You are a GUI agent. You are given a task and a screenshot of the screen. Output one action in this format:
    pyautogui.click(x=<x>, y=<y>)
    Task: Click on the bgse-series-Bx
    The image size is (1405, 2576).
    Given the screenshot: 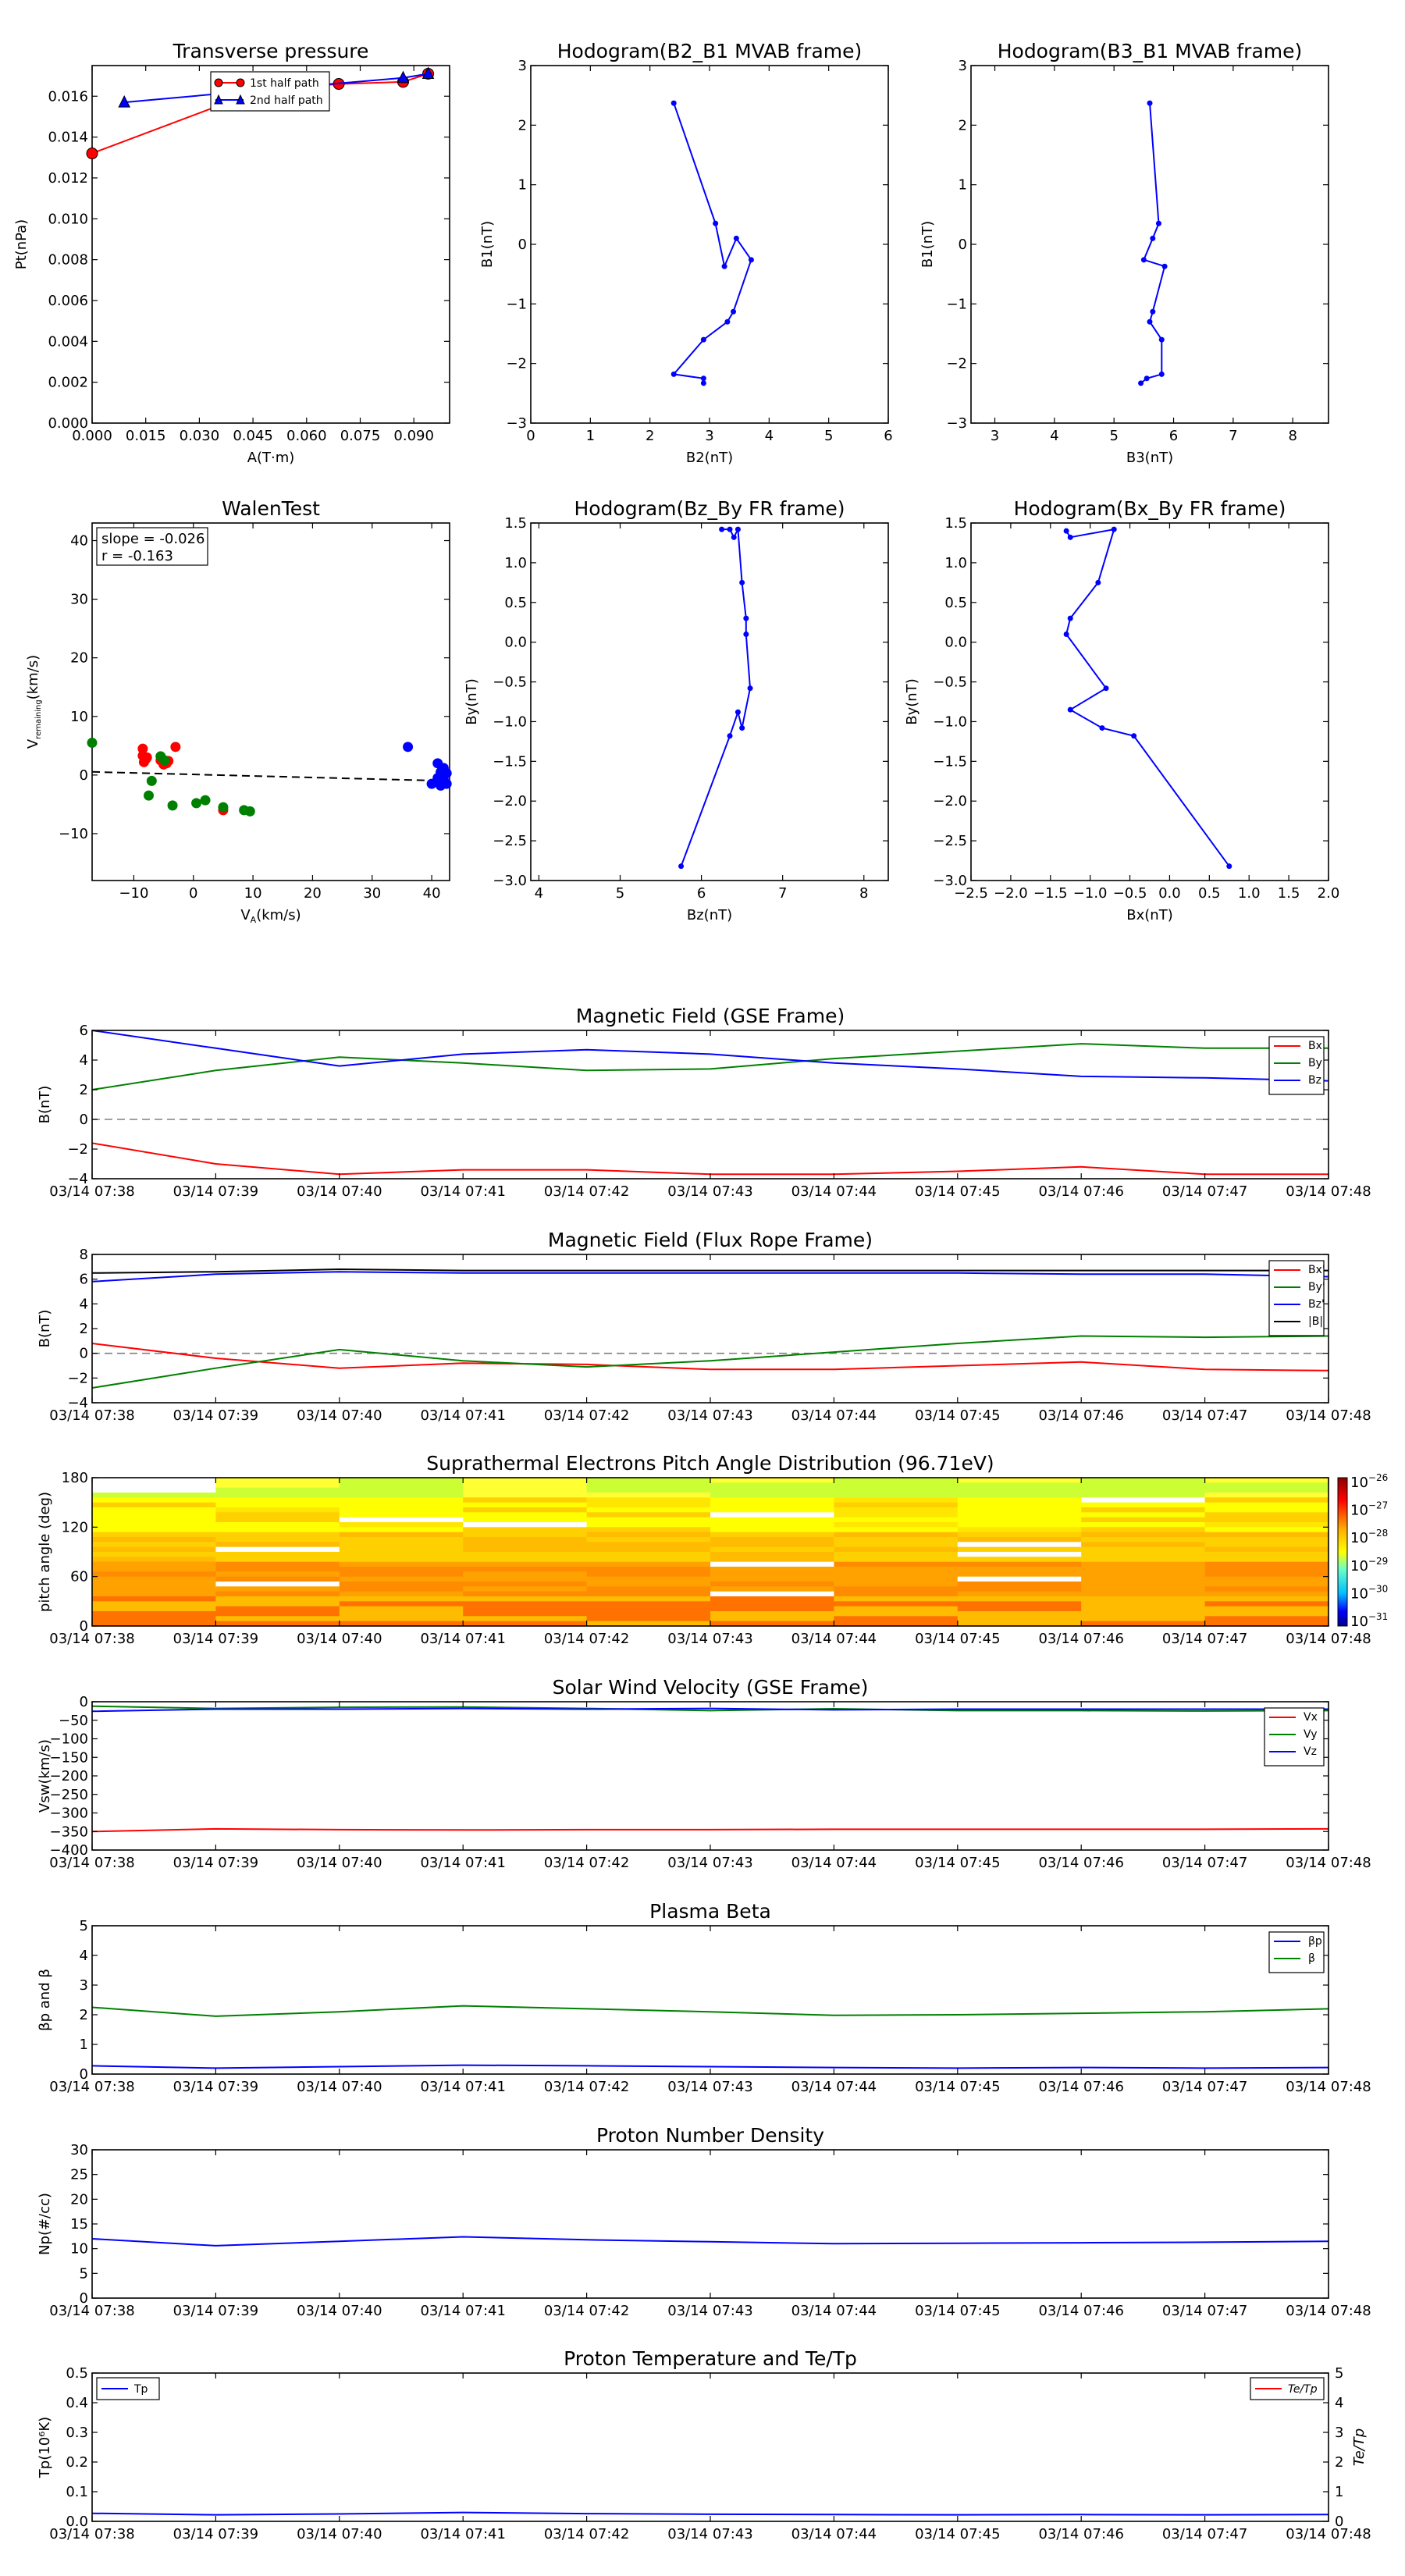 What is the action you would take?
    pyautogui.click(x=710, y=1159)
    